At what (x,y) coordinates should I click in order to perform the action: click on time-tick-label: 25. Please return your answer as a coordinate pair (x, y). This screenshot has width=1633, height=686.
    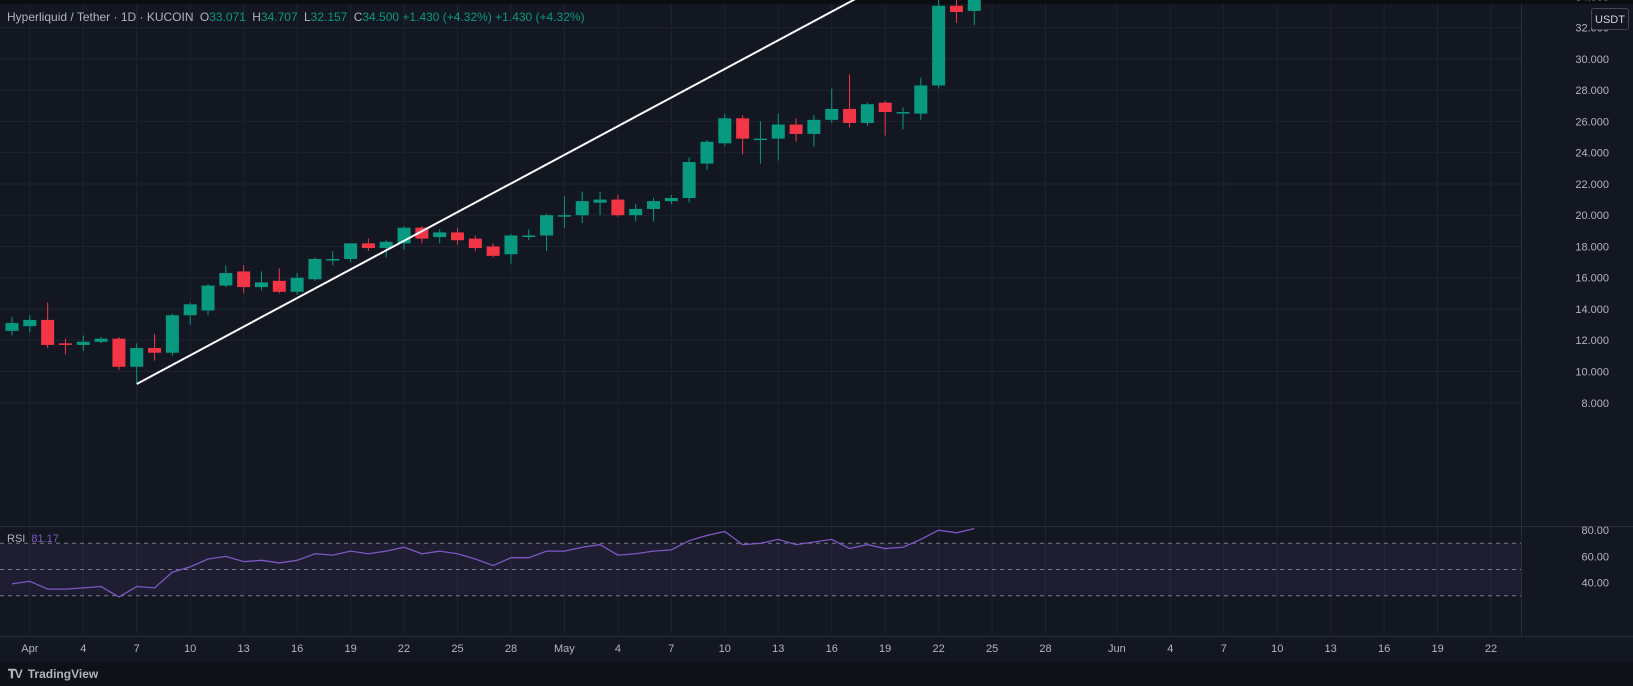
    Looking at the image, I should click on (992, 649).